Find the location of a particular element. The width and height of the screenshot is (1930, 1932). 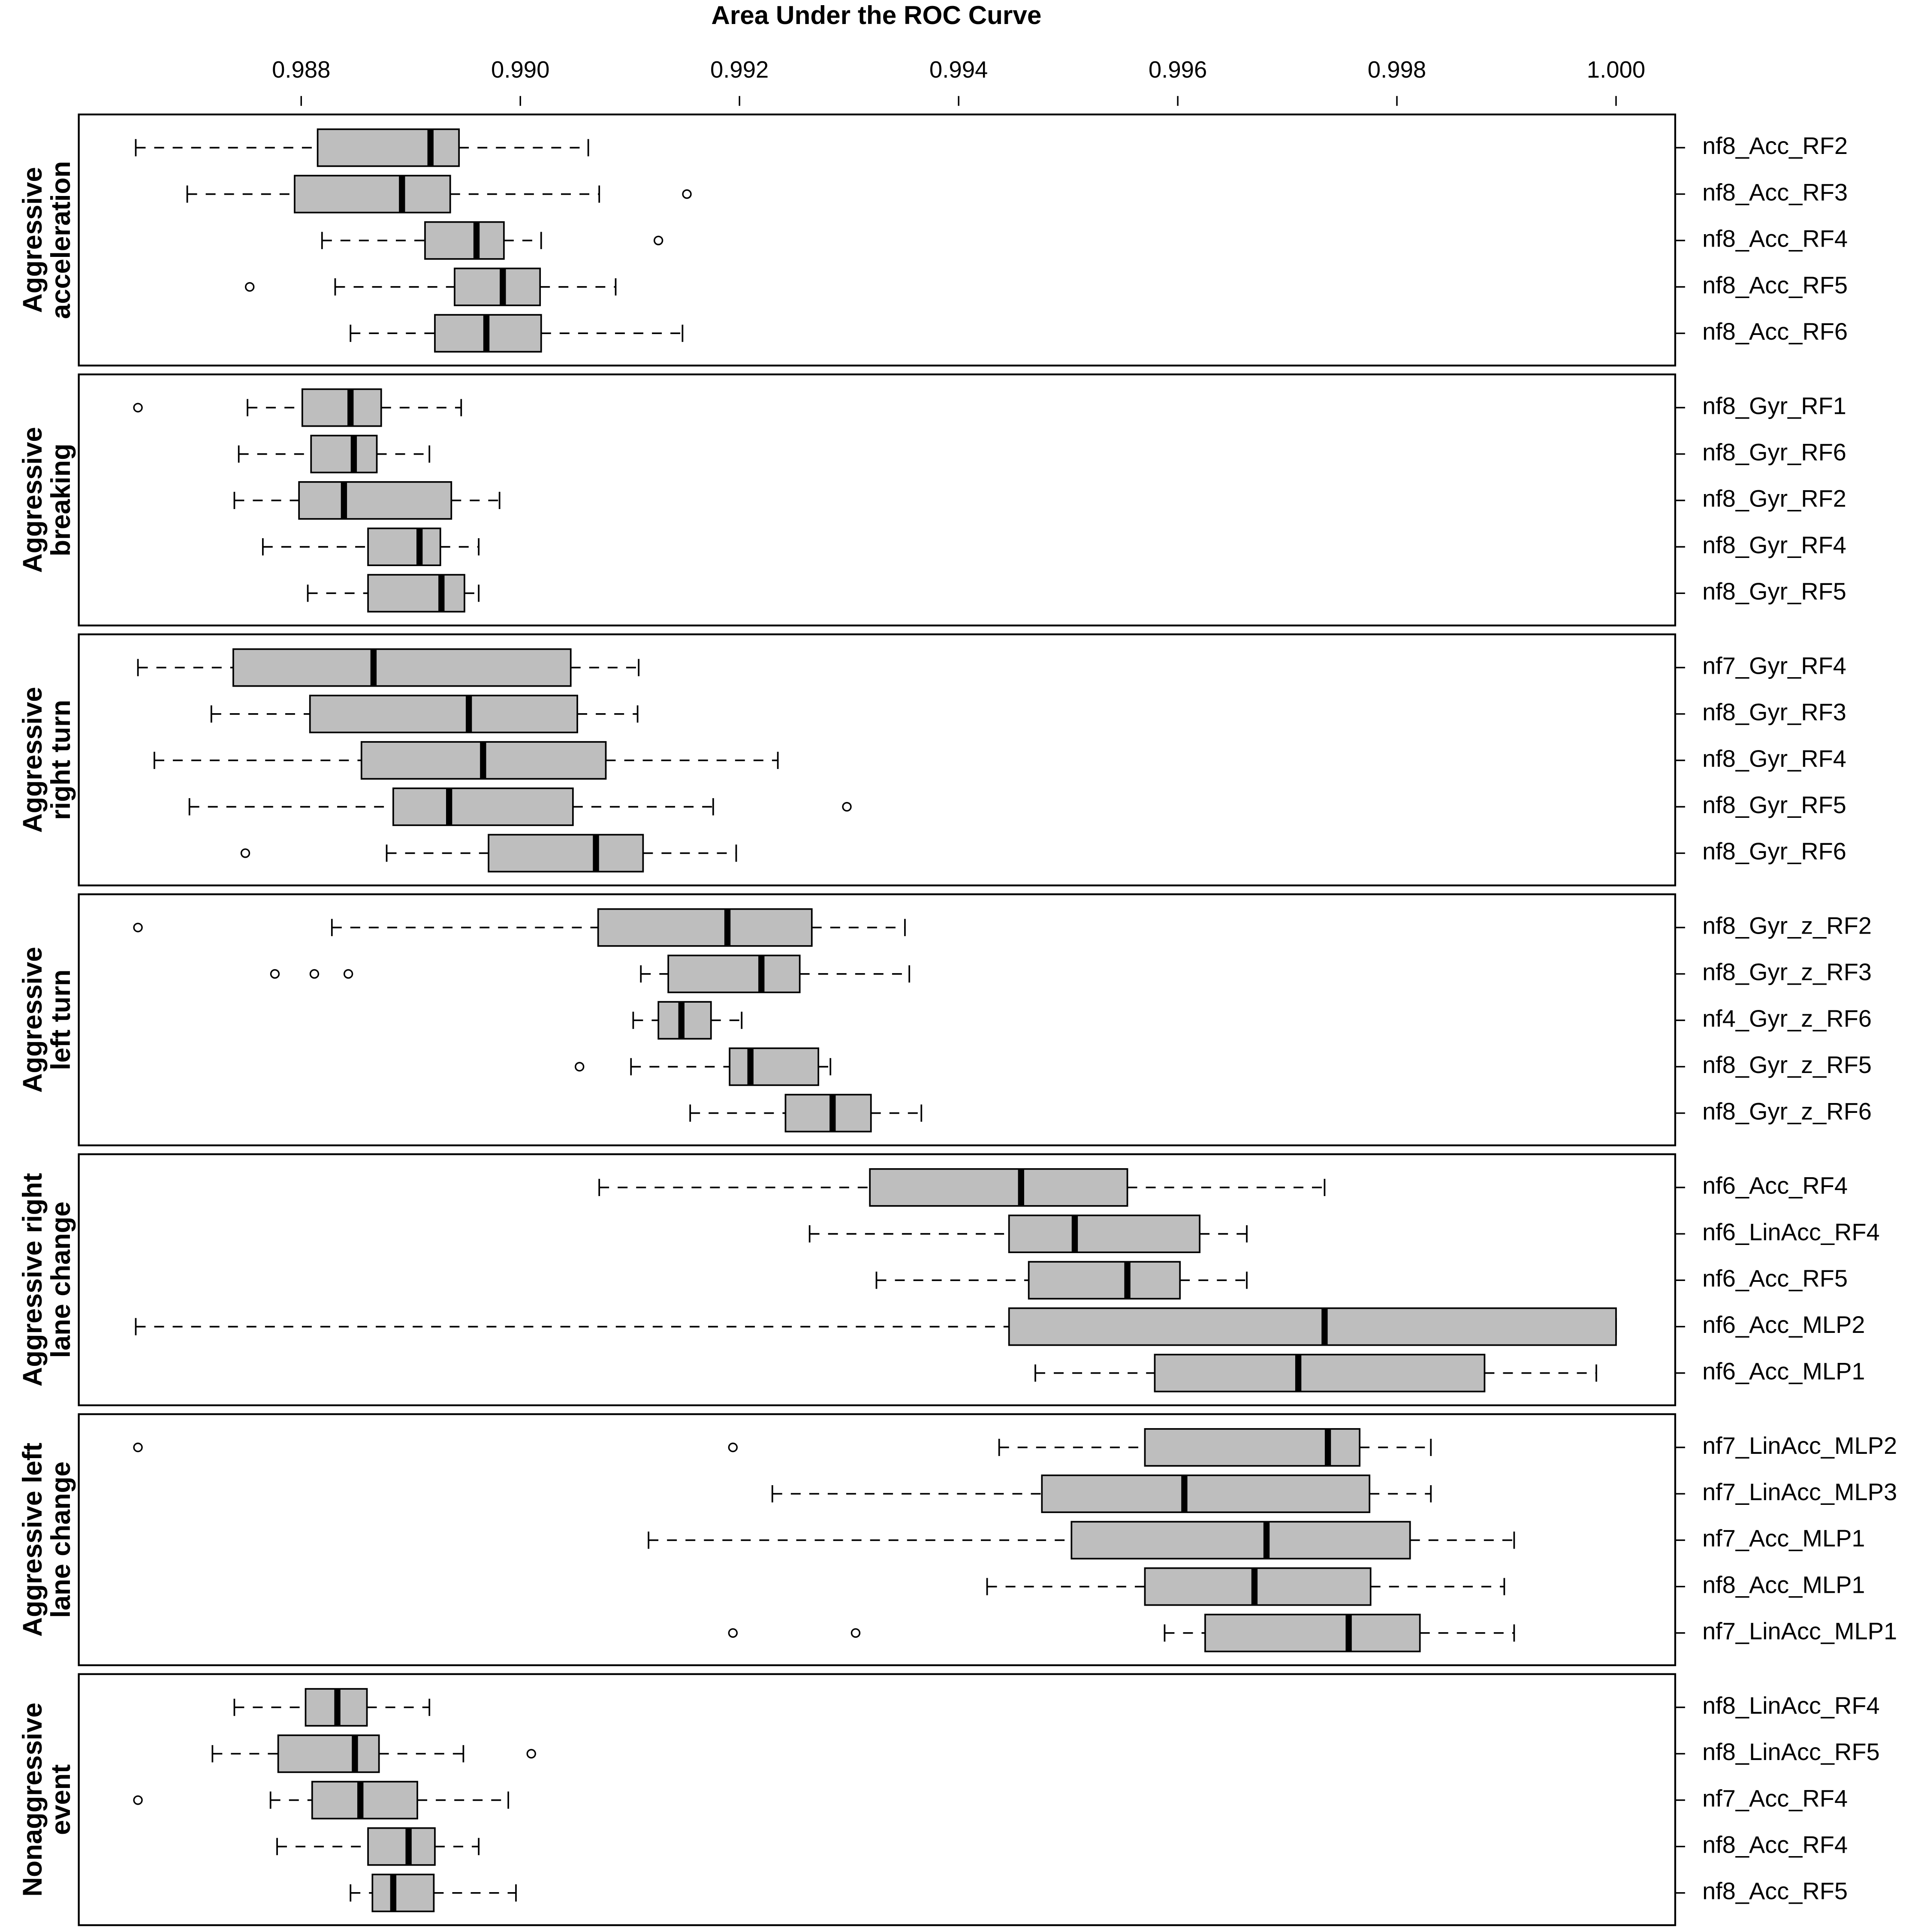

y-tick-label: nf8_Gyr_RF2 is located at coordinates (1774, 499).